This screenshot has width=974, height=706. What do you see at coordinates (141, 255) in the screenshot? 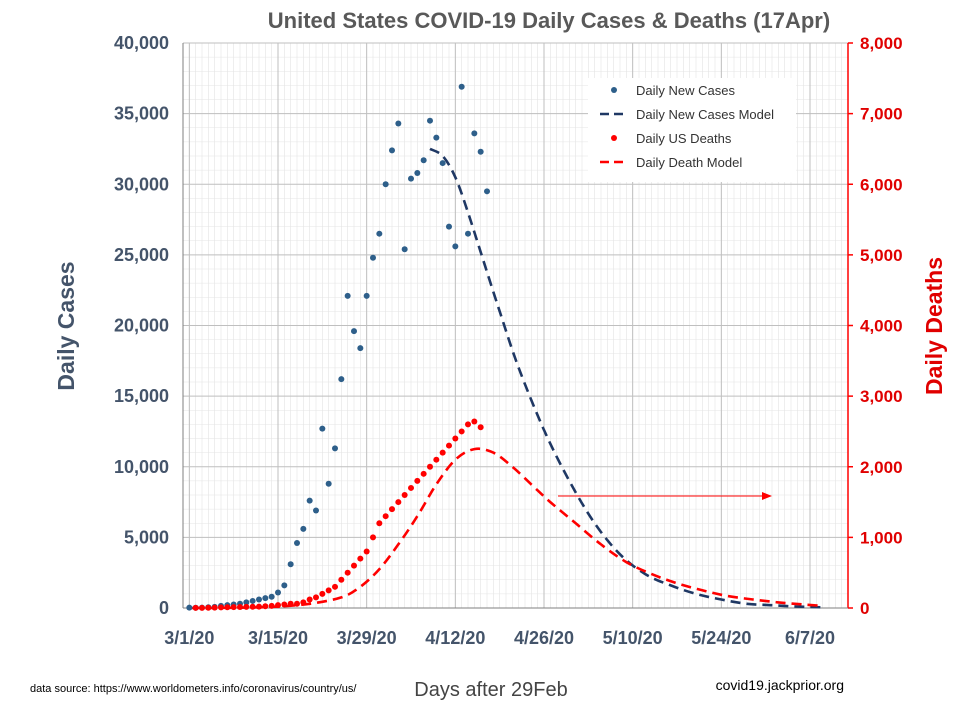
I see `y-left-tick-label: 25,000` at bounding box center [141, 255].